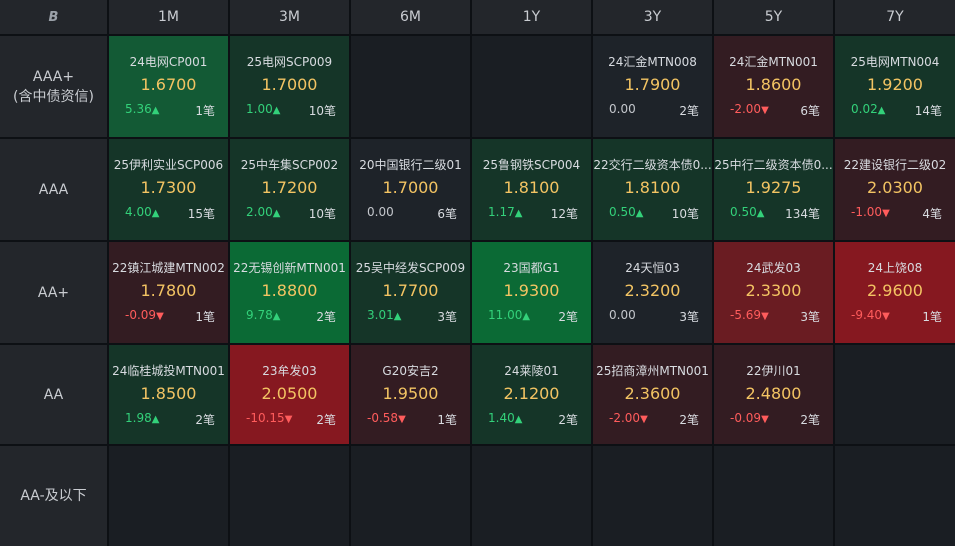 This screenshot has height=546, width=955. I want to click on bond-cell: 24汇金MTN001 1.8600 -2.00▼ 6笔, so click(773, 86).